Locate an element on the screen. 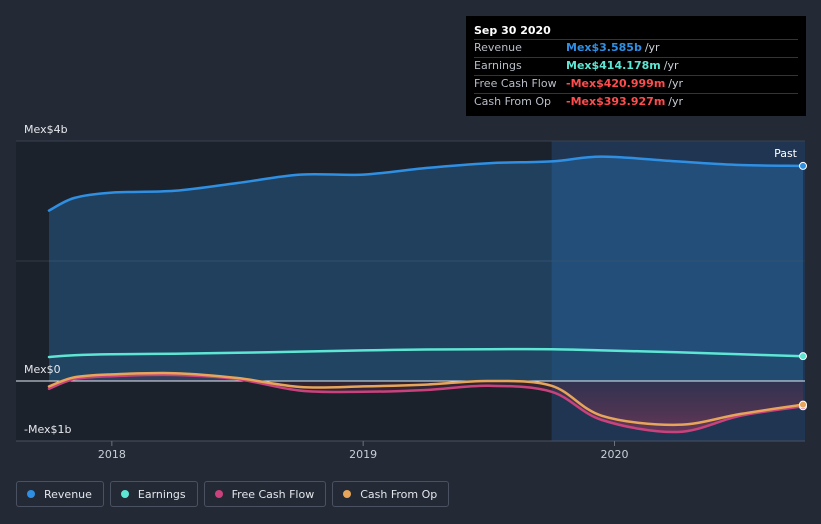 Image resolution: width=821 pixels, height=524 pixels. cash-flow-area is located at coordinates (426, 403).